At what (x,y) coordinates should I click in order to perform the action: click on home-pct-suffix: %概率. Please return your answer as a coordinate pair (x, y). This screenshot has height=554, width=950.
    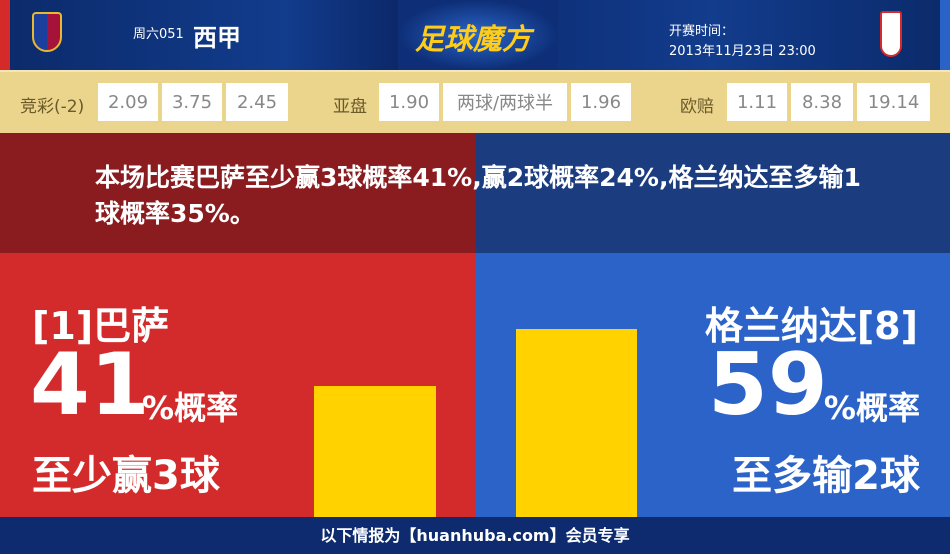
    Looking at the image, I should click on (190, 408).